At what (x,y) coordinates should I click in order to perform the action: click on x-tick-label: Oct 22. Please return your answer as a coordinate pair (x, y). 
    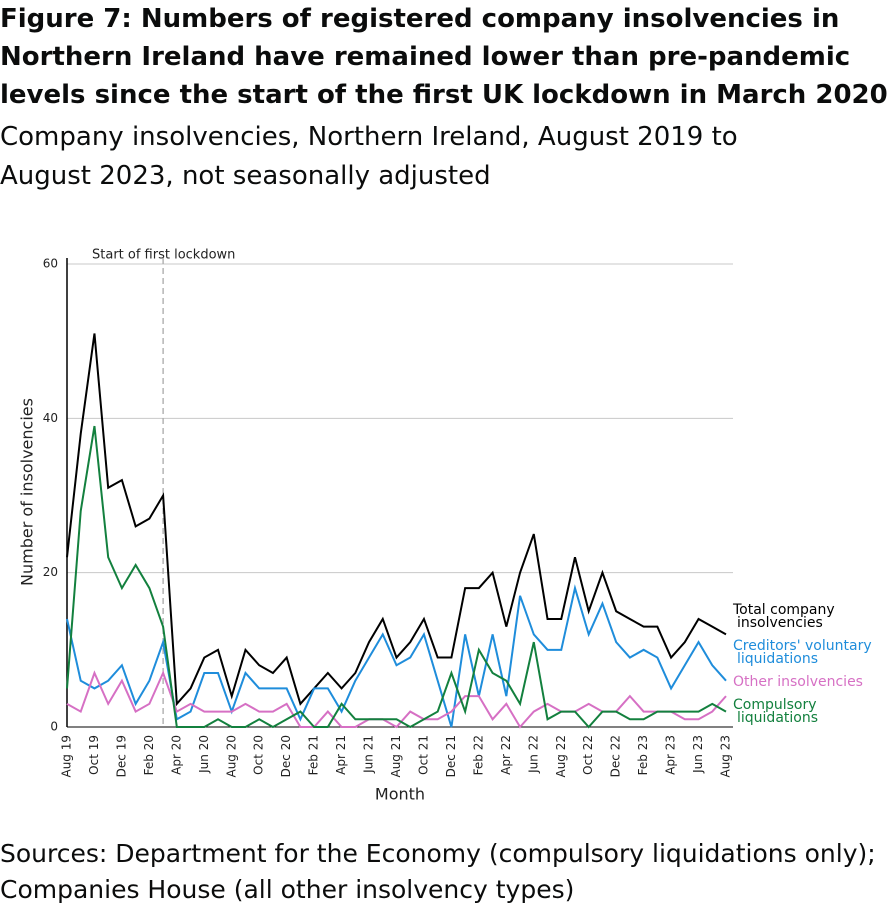
    Looking at the image, I should click on (588, 755).